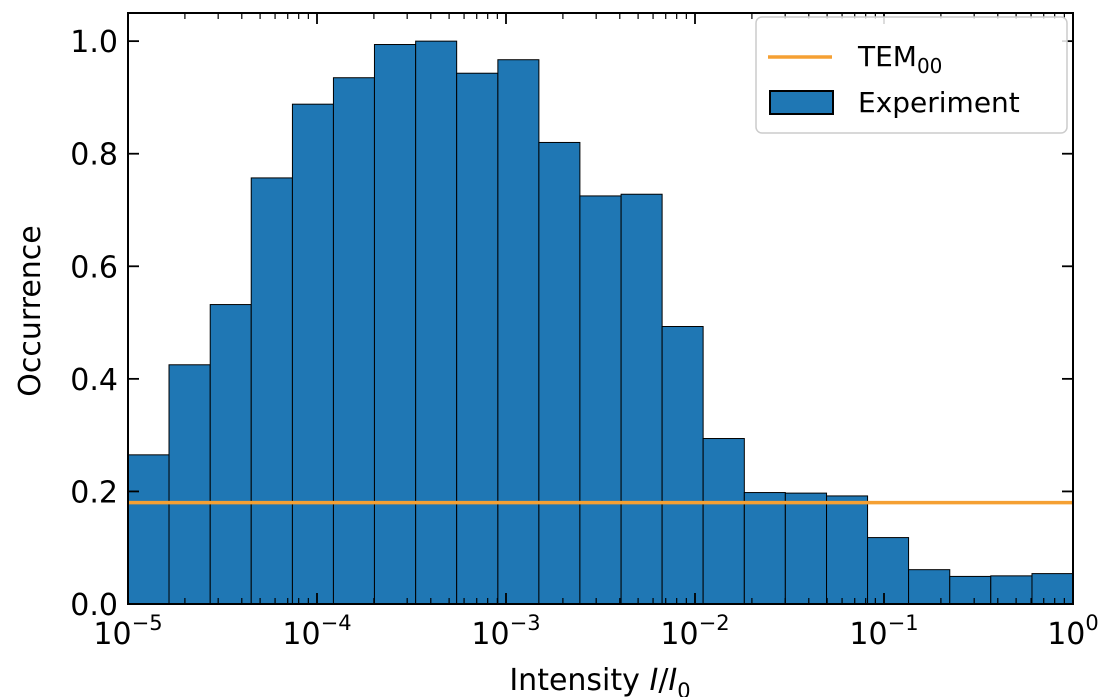  What do you see at coordinates (929, 66) in the screenshot?
I see `legend-tem00-sub: 00` at bounding box center [929, 66].